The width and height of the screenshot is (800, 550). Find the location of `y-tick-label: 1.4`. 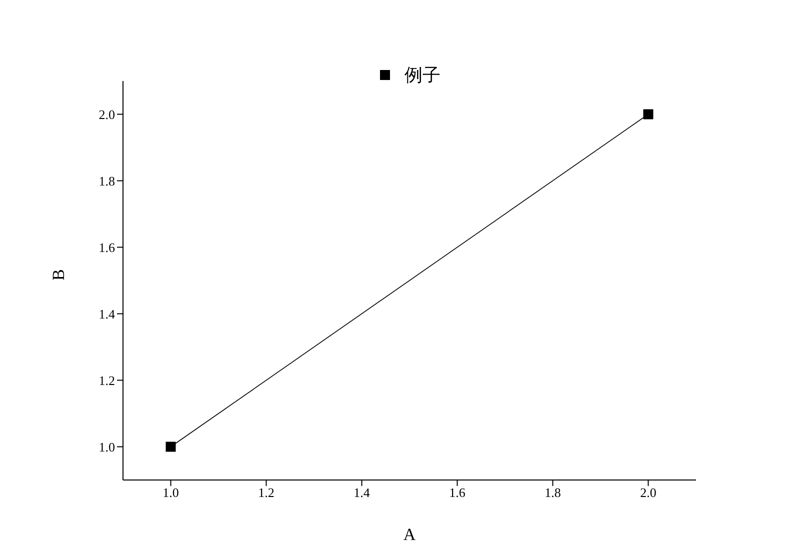

y-tick-label: 1.4 is located at coordinates (107, 314).